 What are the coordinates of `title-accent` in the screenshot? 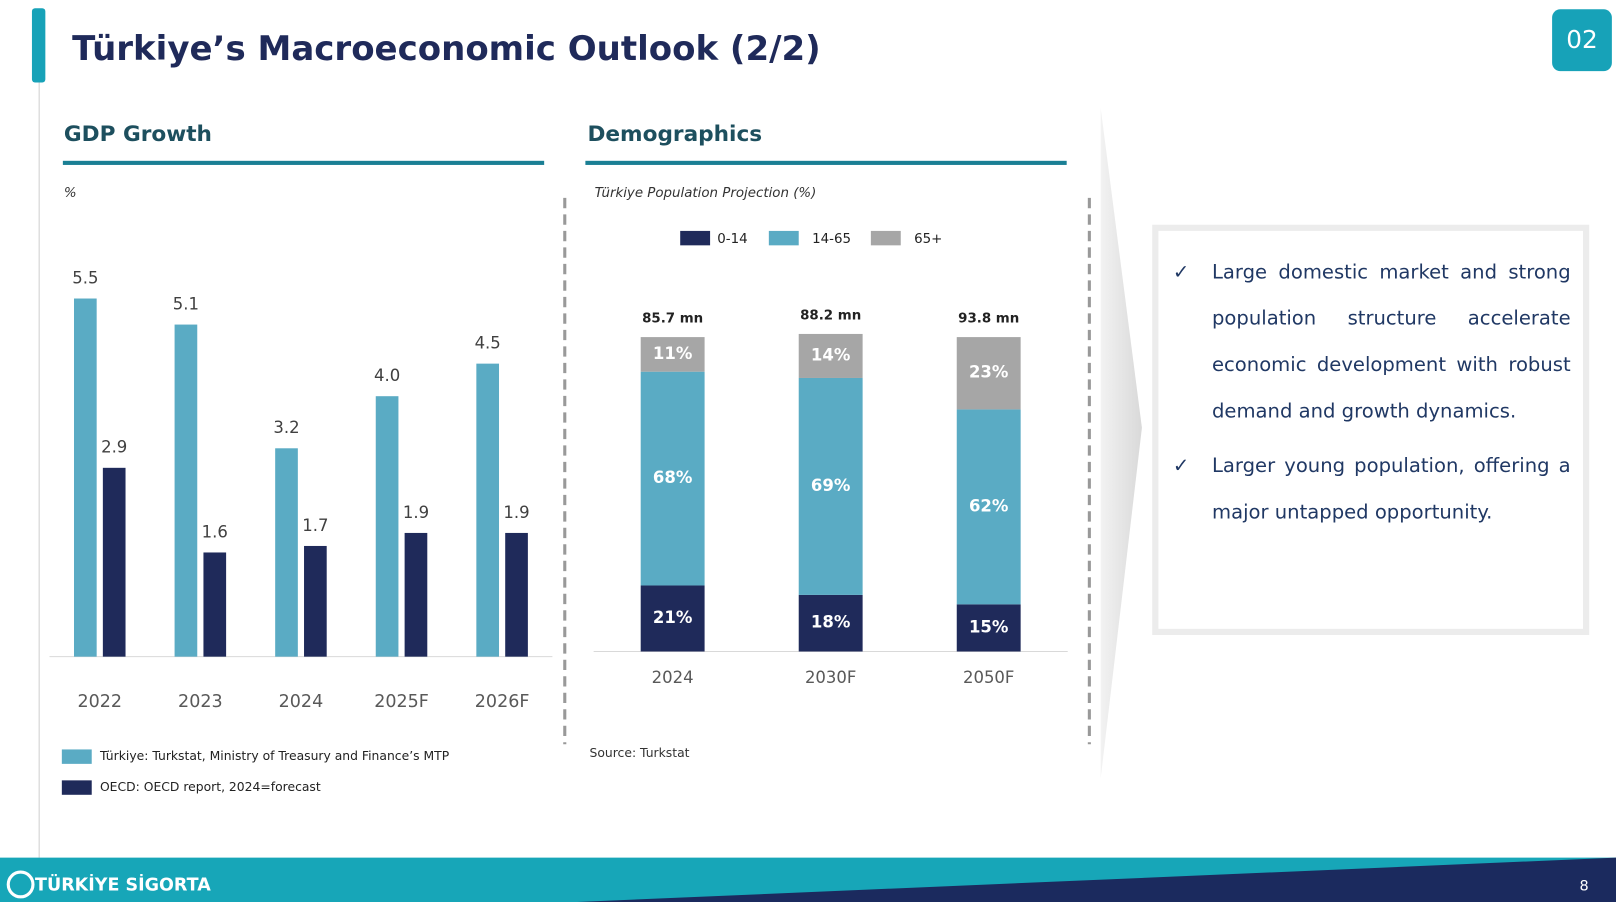 It's located at (38, 45).